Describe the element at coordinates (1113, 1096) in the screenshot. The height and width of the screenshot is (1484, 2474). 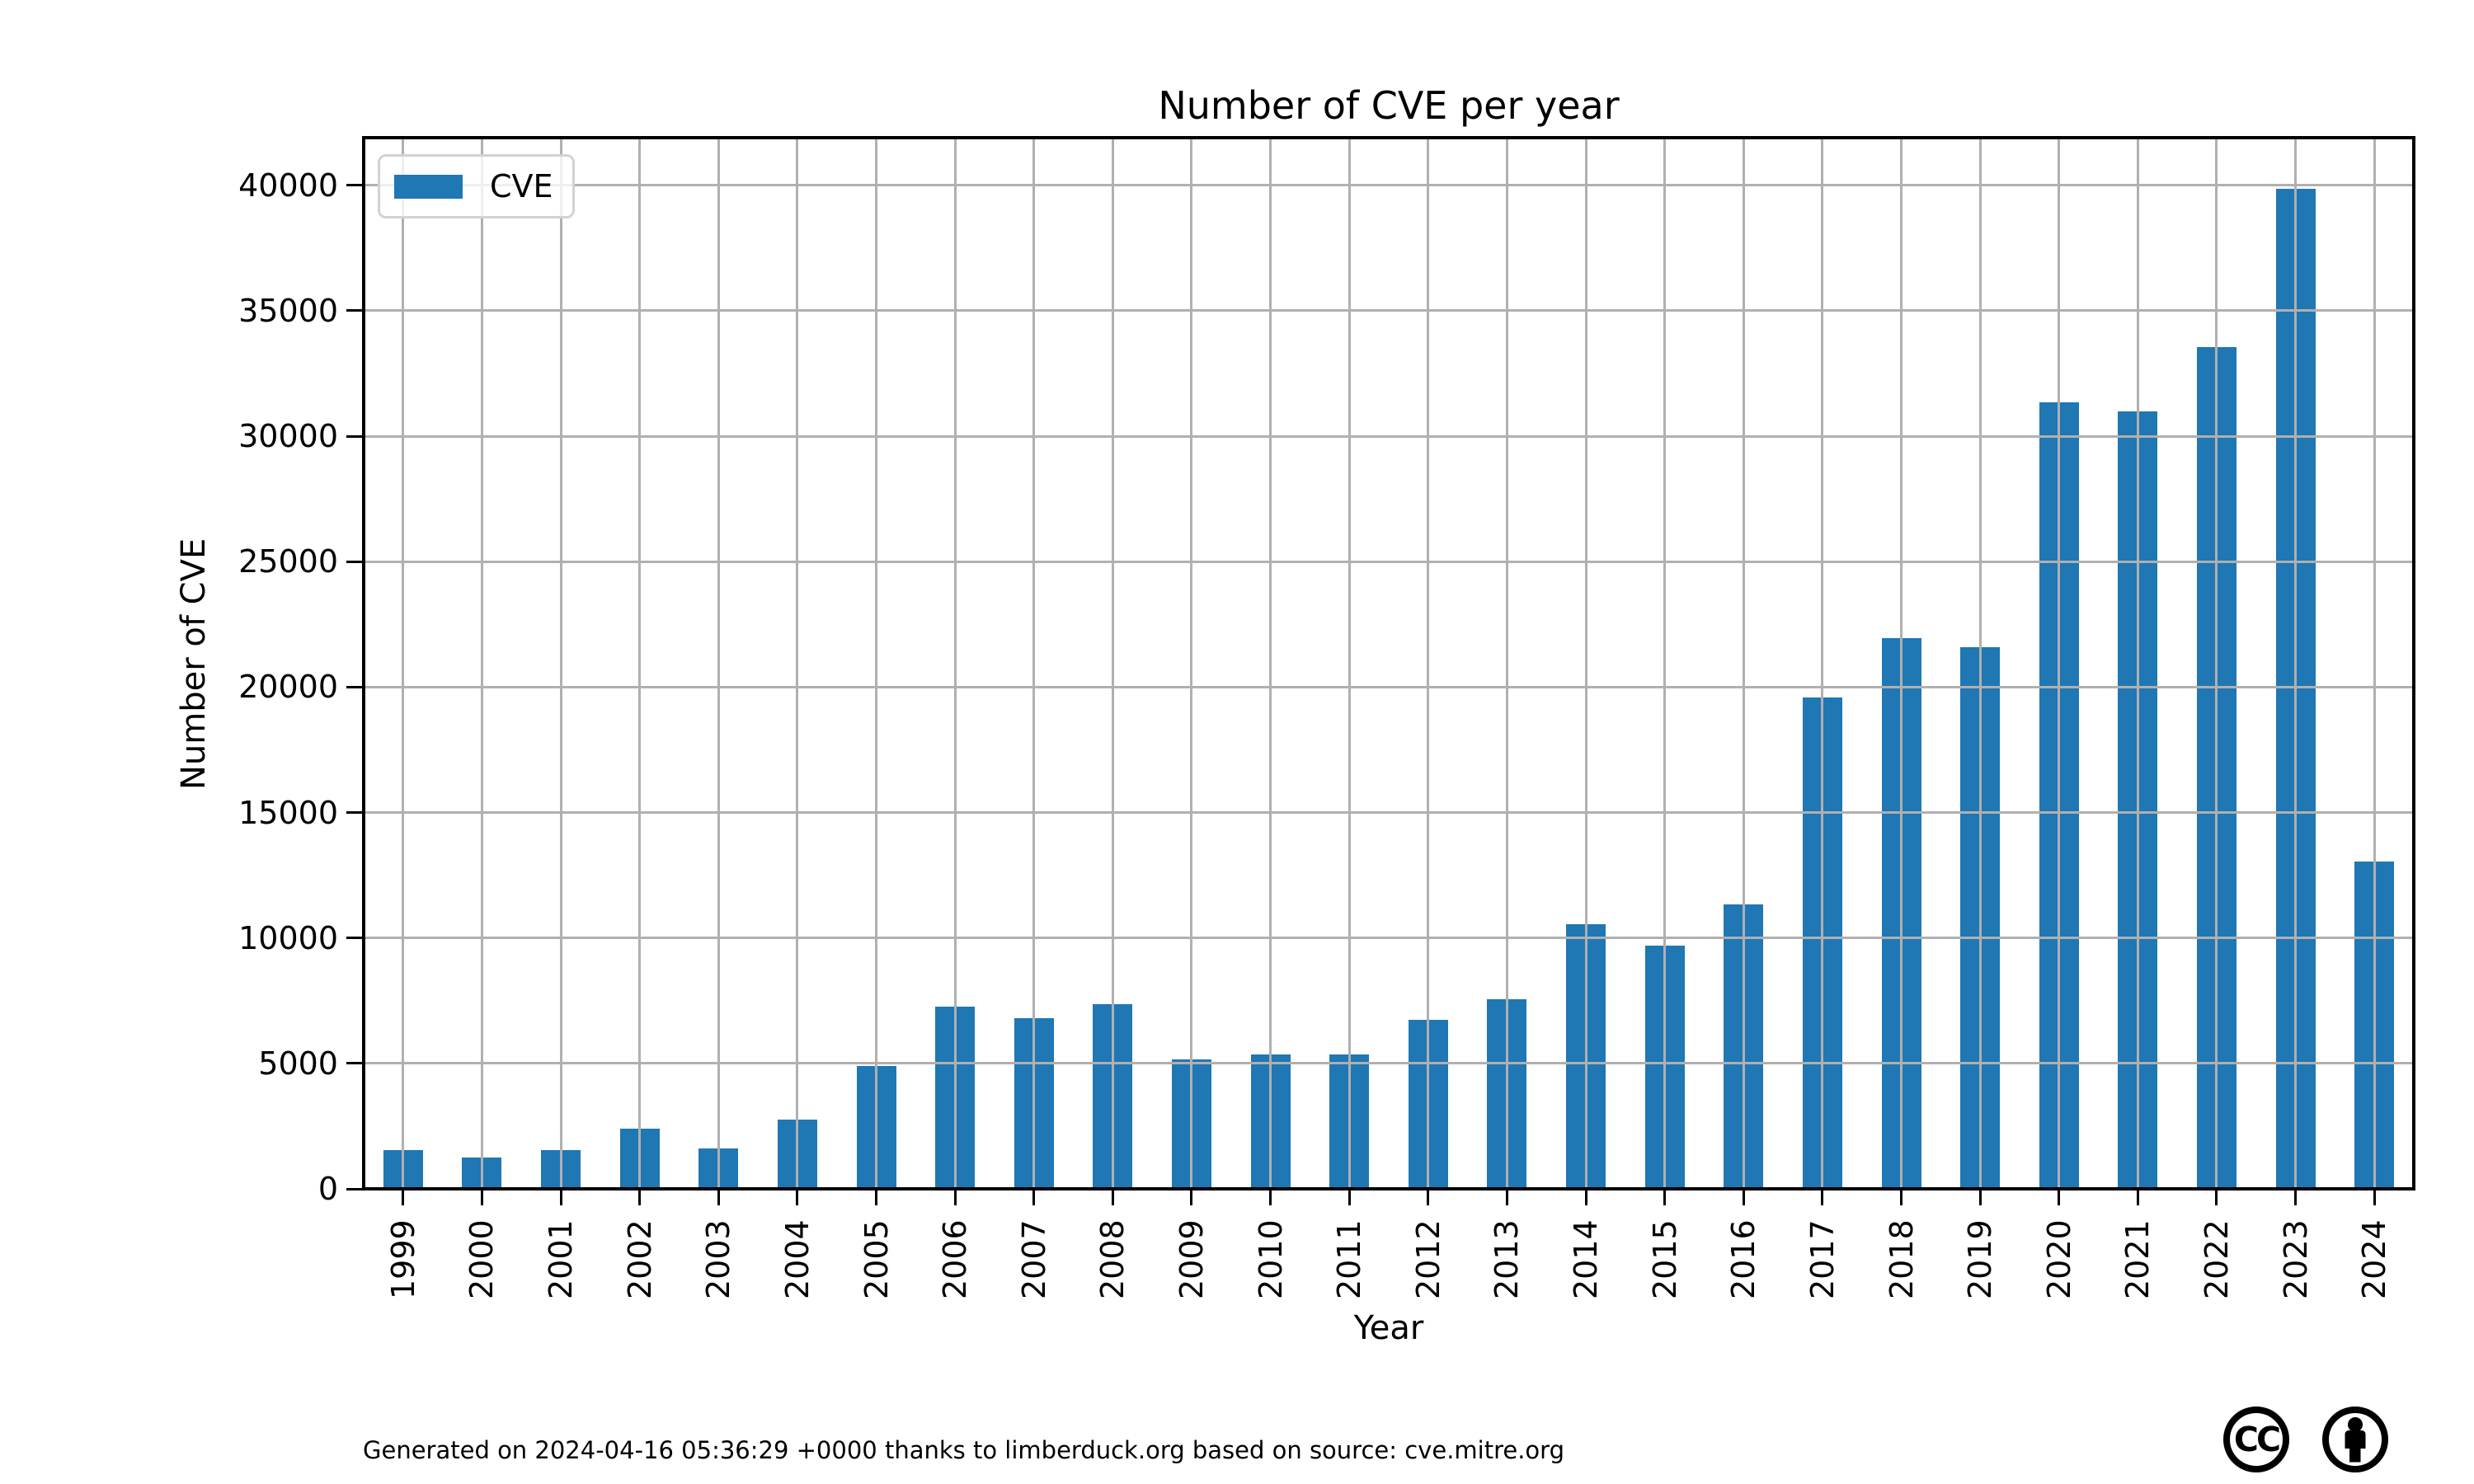
I see `bar-2008` at that location.